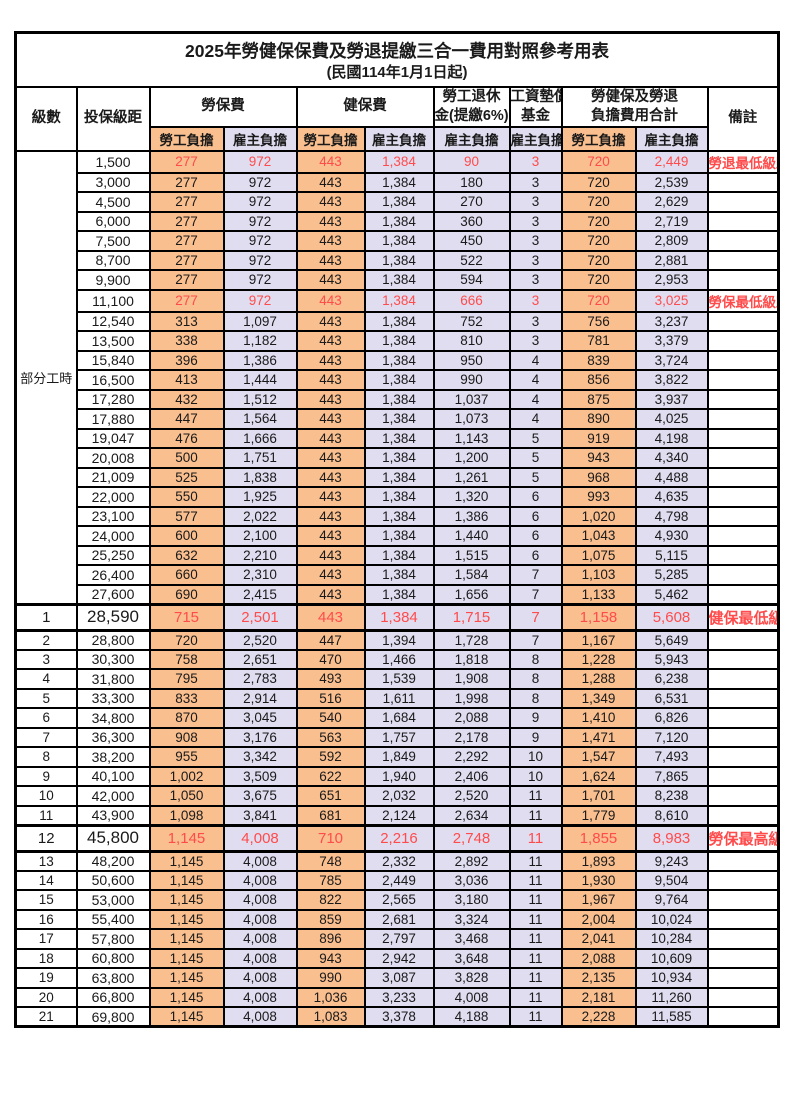  I want to click on cell-total-employer: 9,764, so click(671, 900).